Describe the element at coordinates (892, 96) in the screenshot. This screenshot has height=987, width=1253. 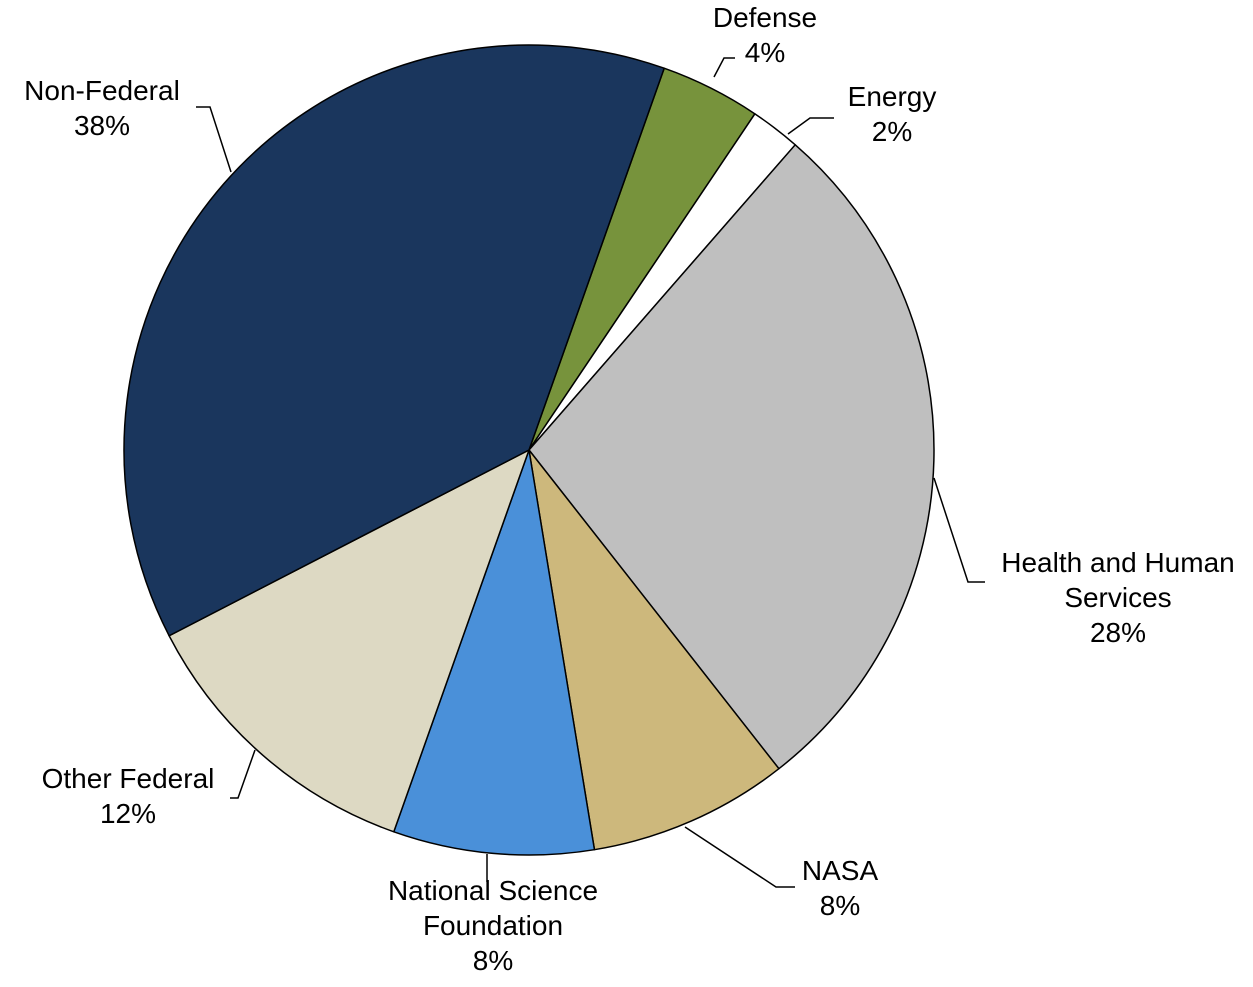
I see `slice-name-line: Energy` at that location.